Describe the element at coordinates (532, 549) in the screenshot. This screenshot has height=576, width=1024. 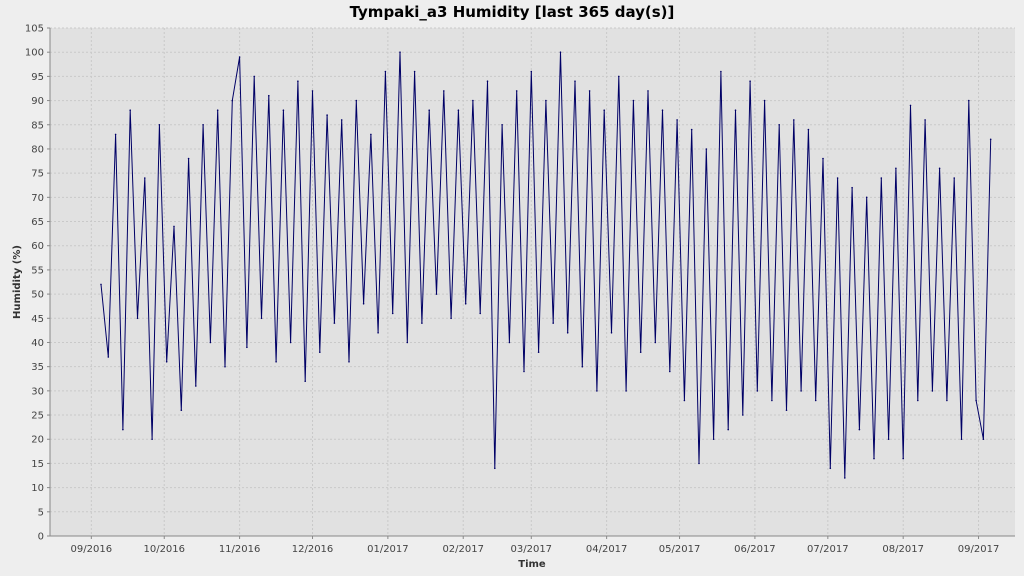
I see `x-tick-label: 03/2017` at that location.